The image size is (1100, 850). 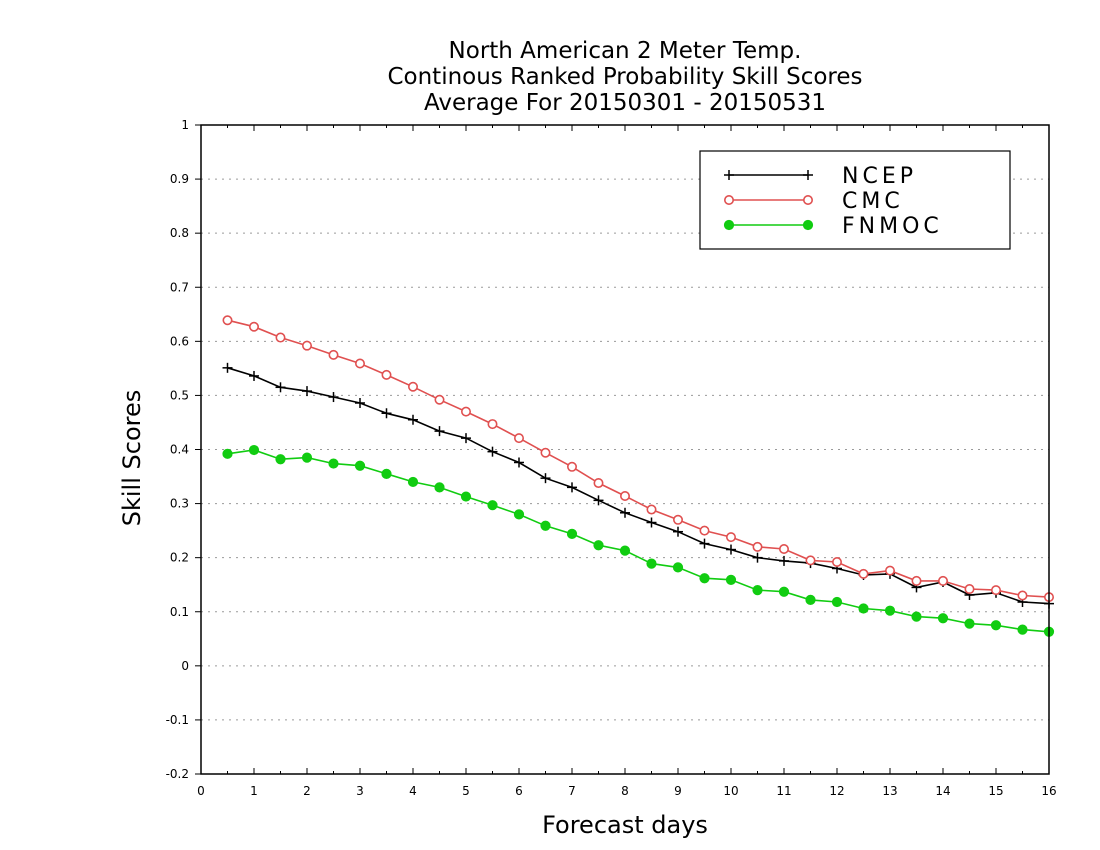 I want to click on x-tick-label: 15, so click(x=995, y=791).